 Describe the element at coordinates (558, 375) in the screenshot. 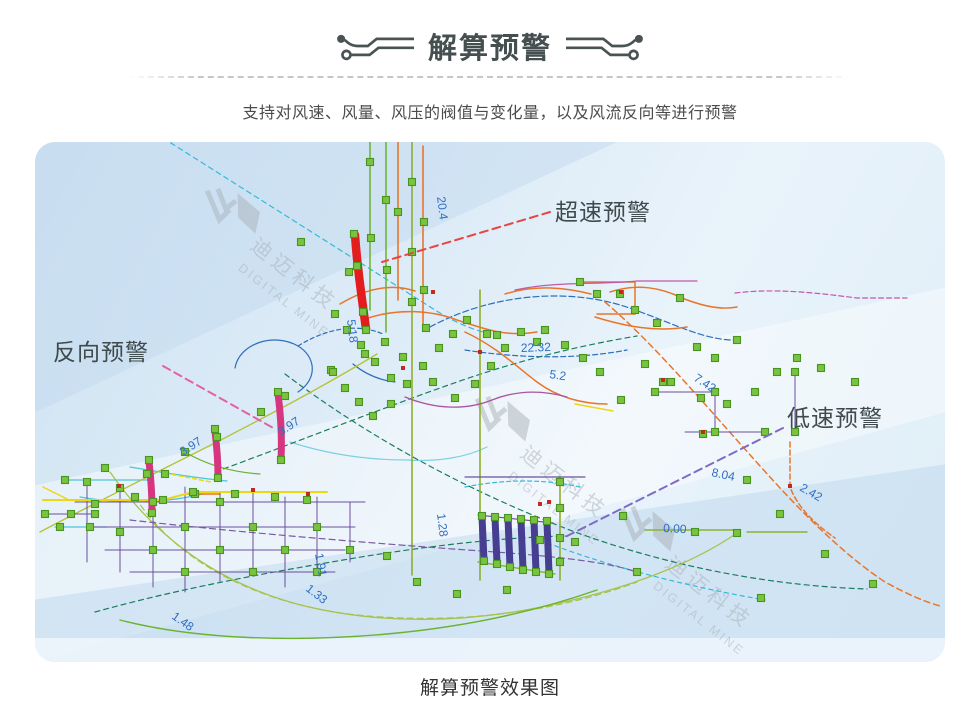

I see `flow-value-label: 5.2` at that location.